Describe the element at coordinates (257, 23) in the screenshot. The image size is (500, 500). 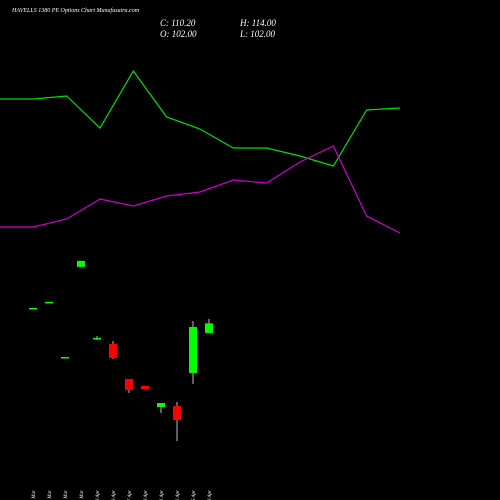
I see `high-label: H: 114.00` at that location.